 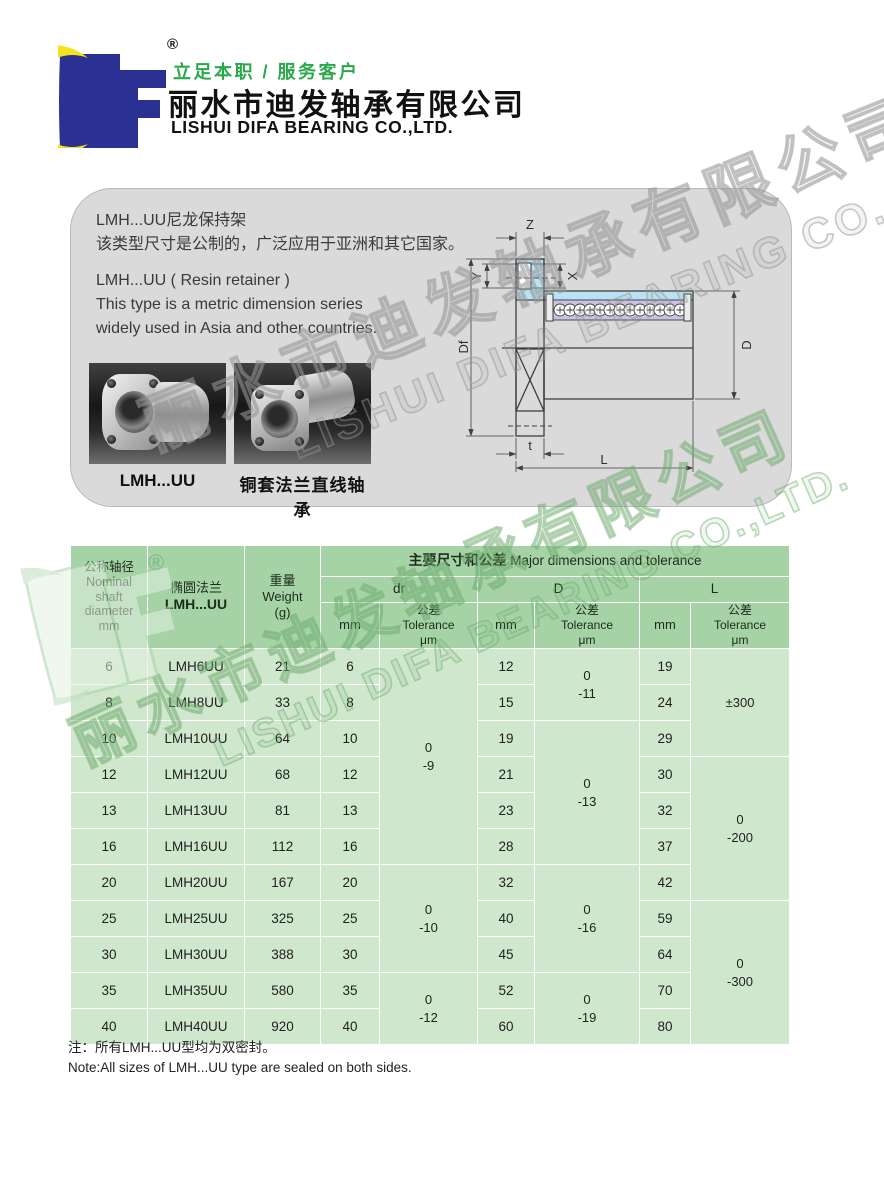 What do you see at coordinates (665, 954) in the screenshot?
I see `cell-L-mm: 64` at bounding box center [665, 954].